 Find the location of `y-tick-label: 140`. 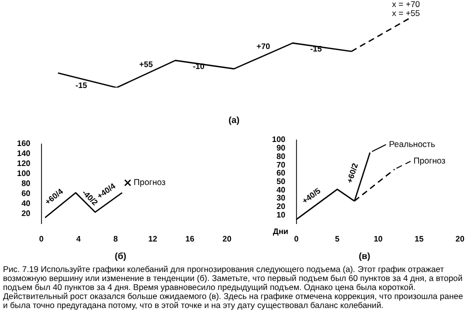

y-tick-label: 140 is located at coordinates (23, 153).